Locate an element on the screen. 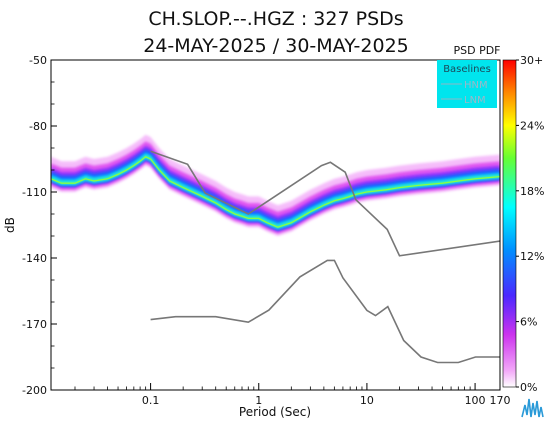 The height and width of the screenshot is (425, 550). colorbar-title: PSD PDF is located at coordinates (476, 50).